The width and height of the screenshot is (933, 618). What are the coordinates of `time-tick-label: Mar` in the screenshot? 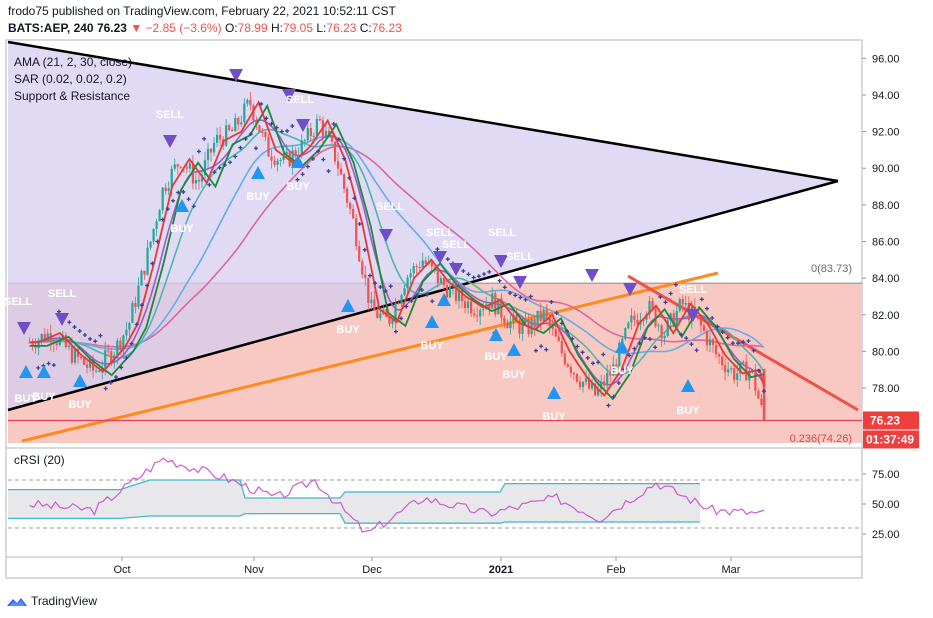 It's located at (731, 570).